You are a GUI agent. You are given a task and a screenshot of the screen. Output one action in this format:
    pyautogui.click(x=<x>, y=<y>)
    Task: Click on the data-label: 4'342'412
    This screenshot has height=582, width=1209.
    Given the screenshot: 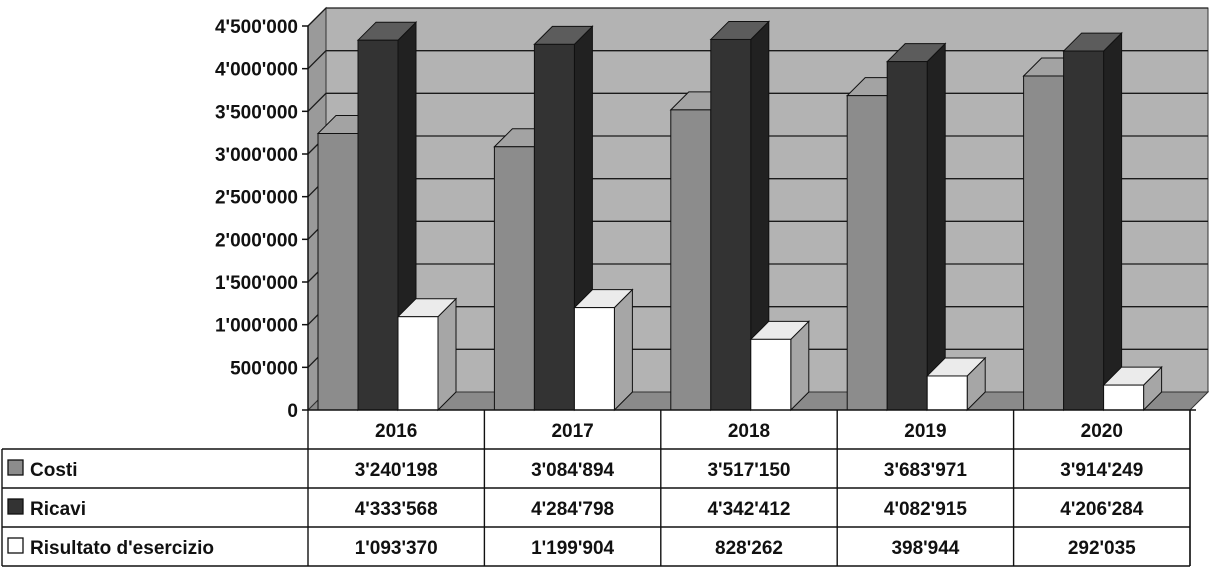 What is the action you would take?
    pyautogui.click(x=748, y=509)
    